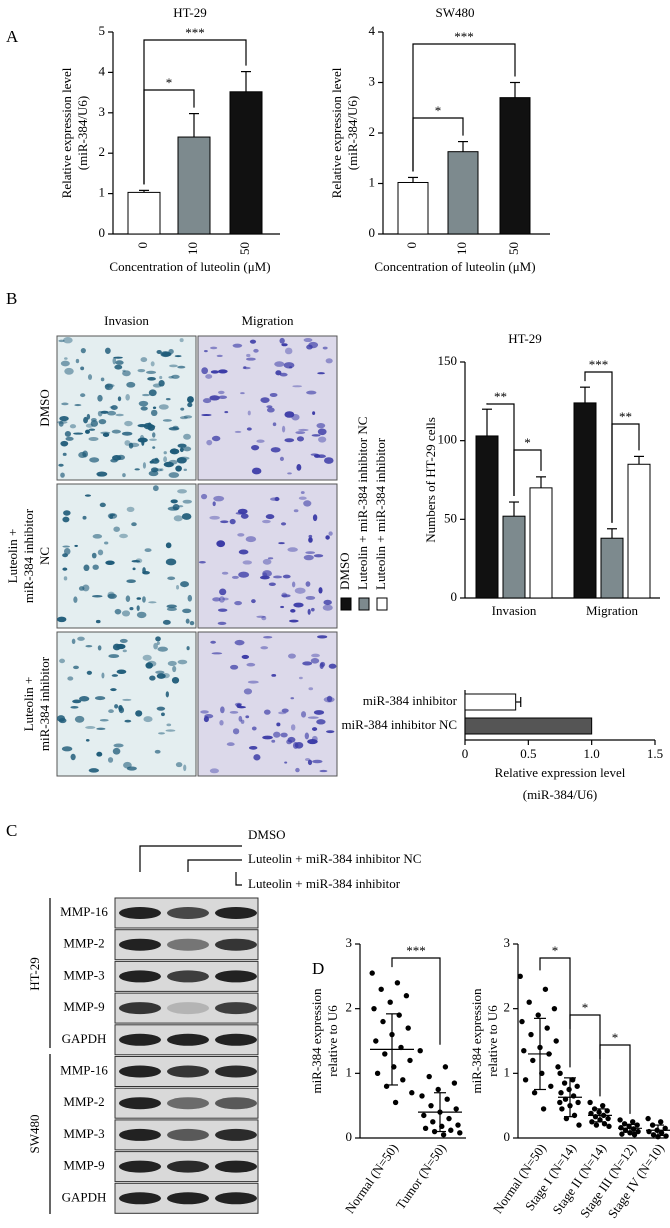 The height and width of the screenshot is (1228, 670). Describe the element at coordinates (527, 473) in the screenshot. I see `significance-bracket` at that location.